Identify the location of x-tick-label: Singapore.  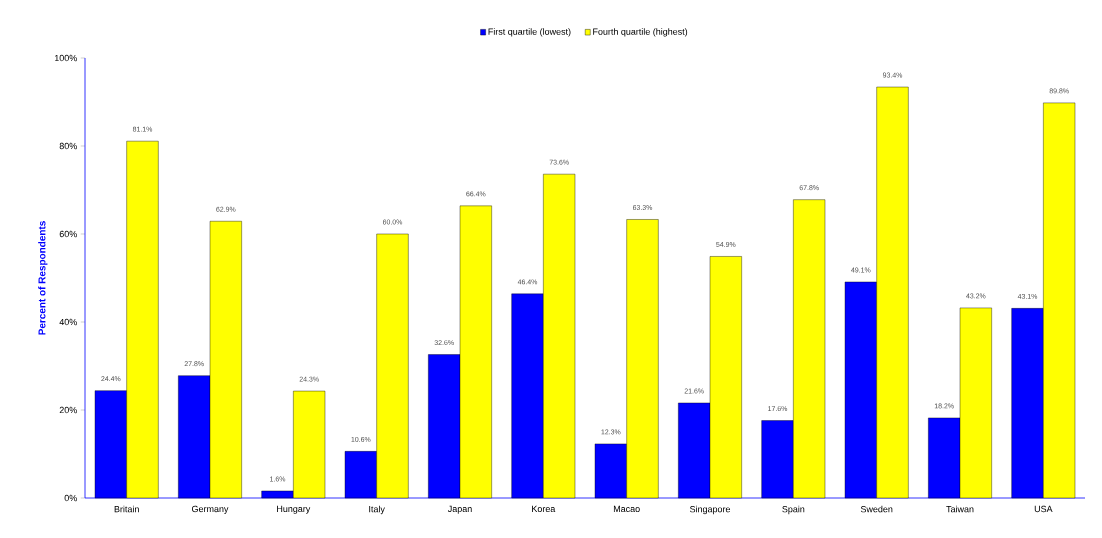
(710, 510).